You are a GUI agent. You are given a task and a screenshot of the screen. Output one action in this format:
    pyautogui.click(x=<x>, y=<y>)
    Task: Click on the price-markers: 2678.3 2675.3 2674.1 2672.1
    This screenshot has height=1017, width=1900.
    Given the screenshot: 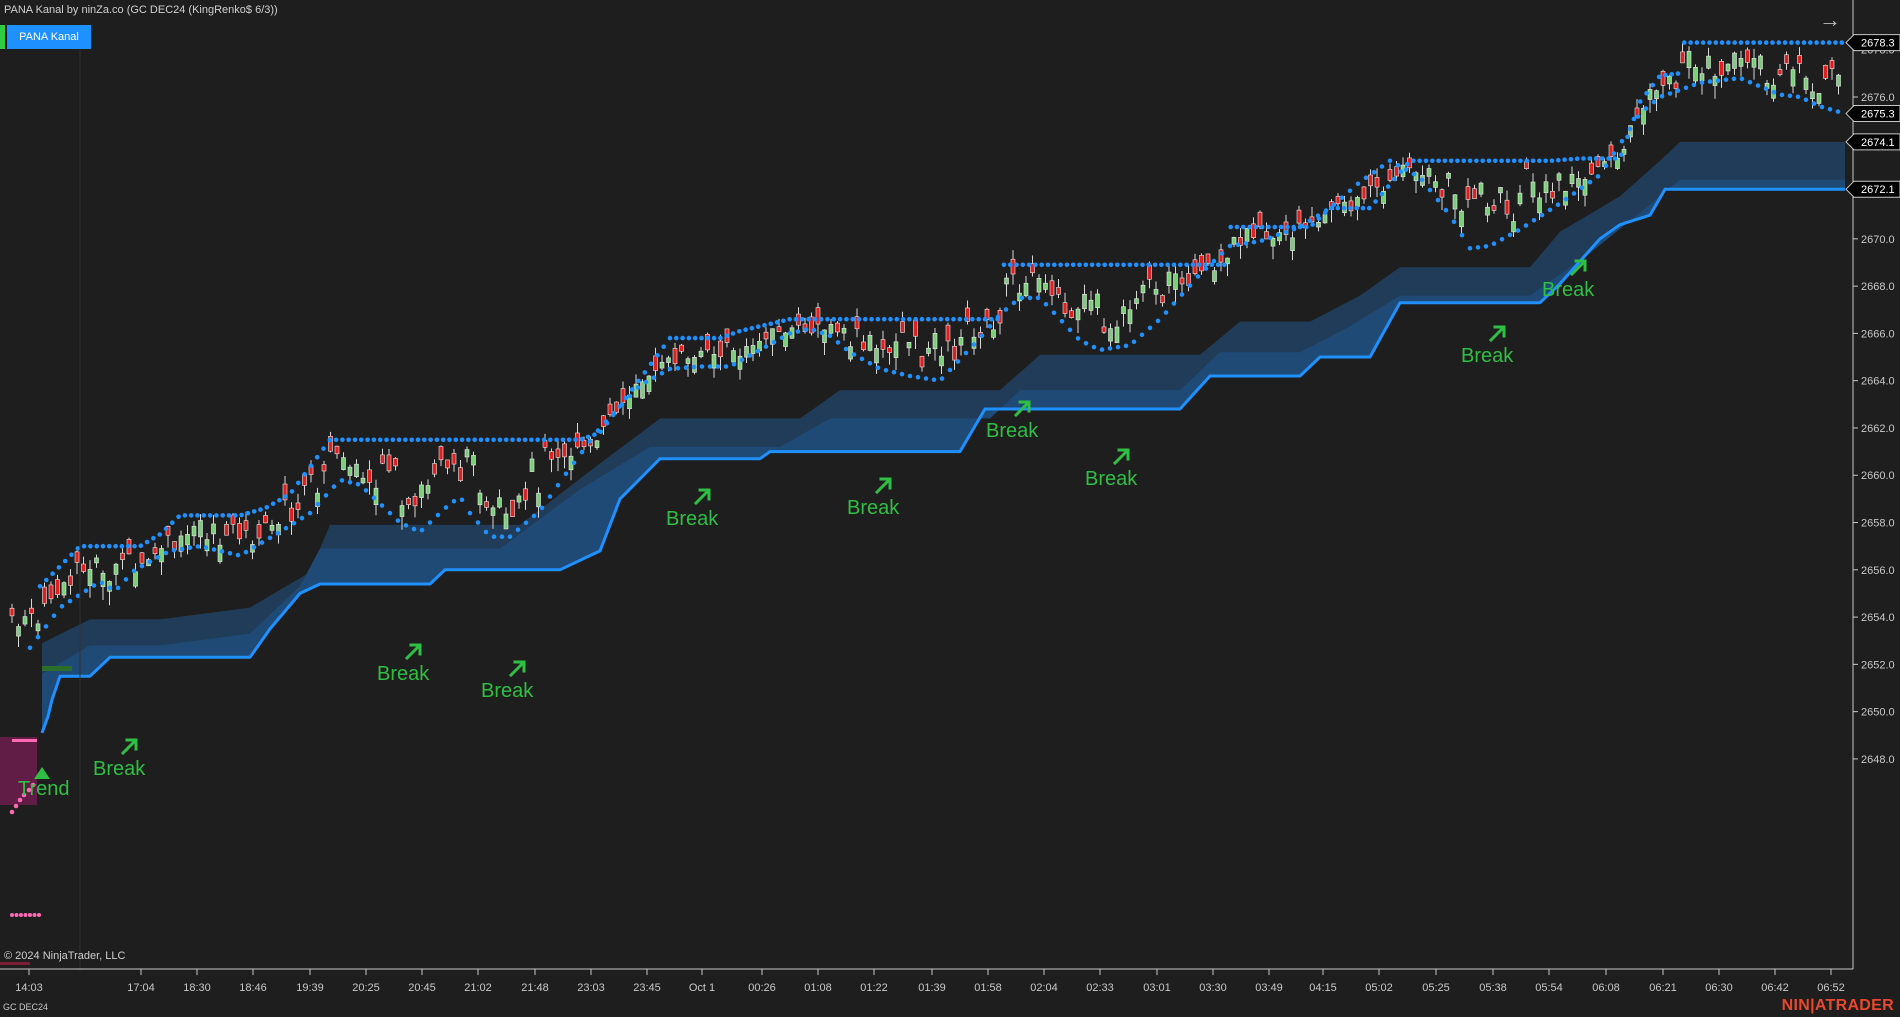 What is the action you would take?
    pyautogui.click(x=1872, y=116)
    